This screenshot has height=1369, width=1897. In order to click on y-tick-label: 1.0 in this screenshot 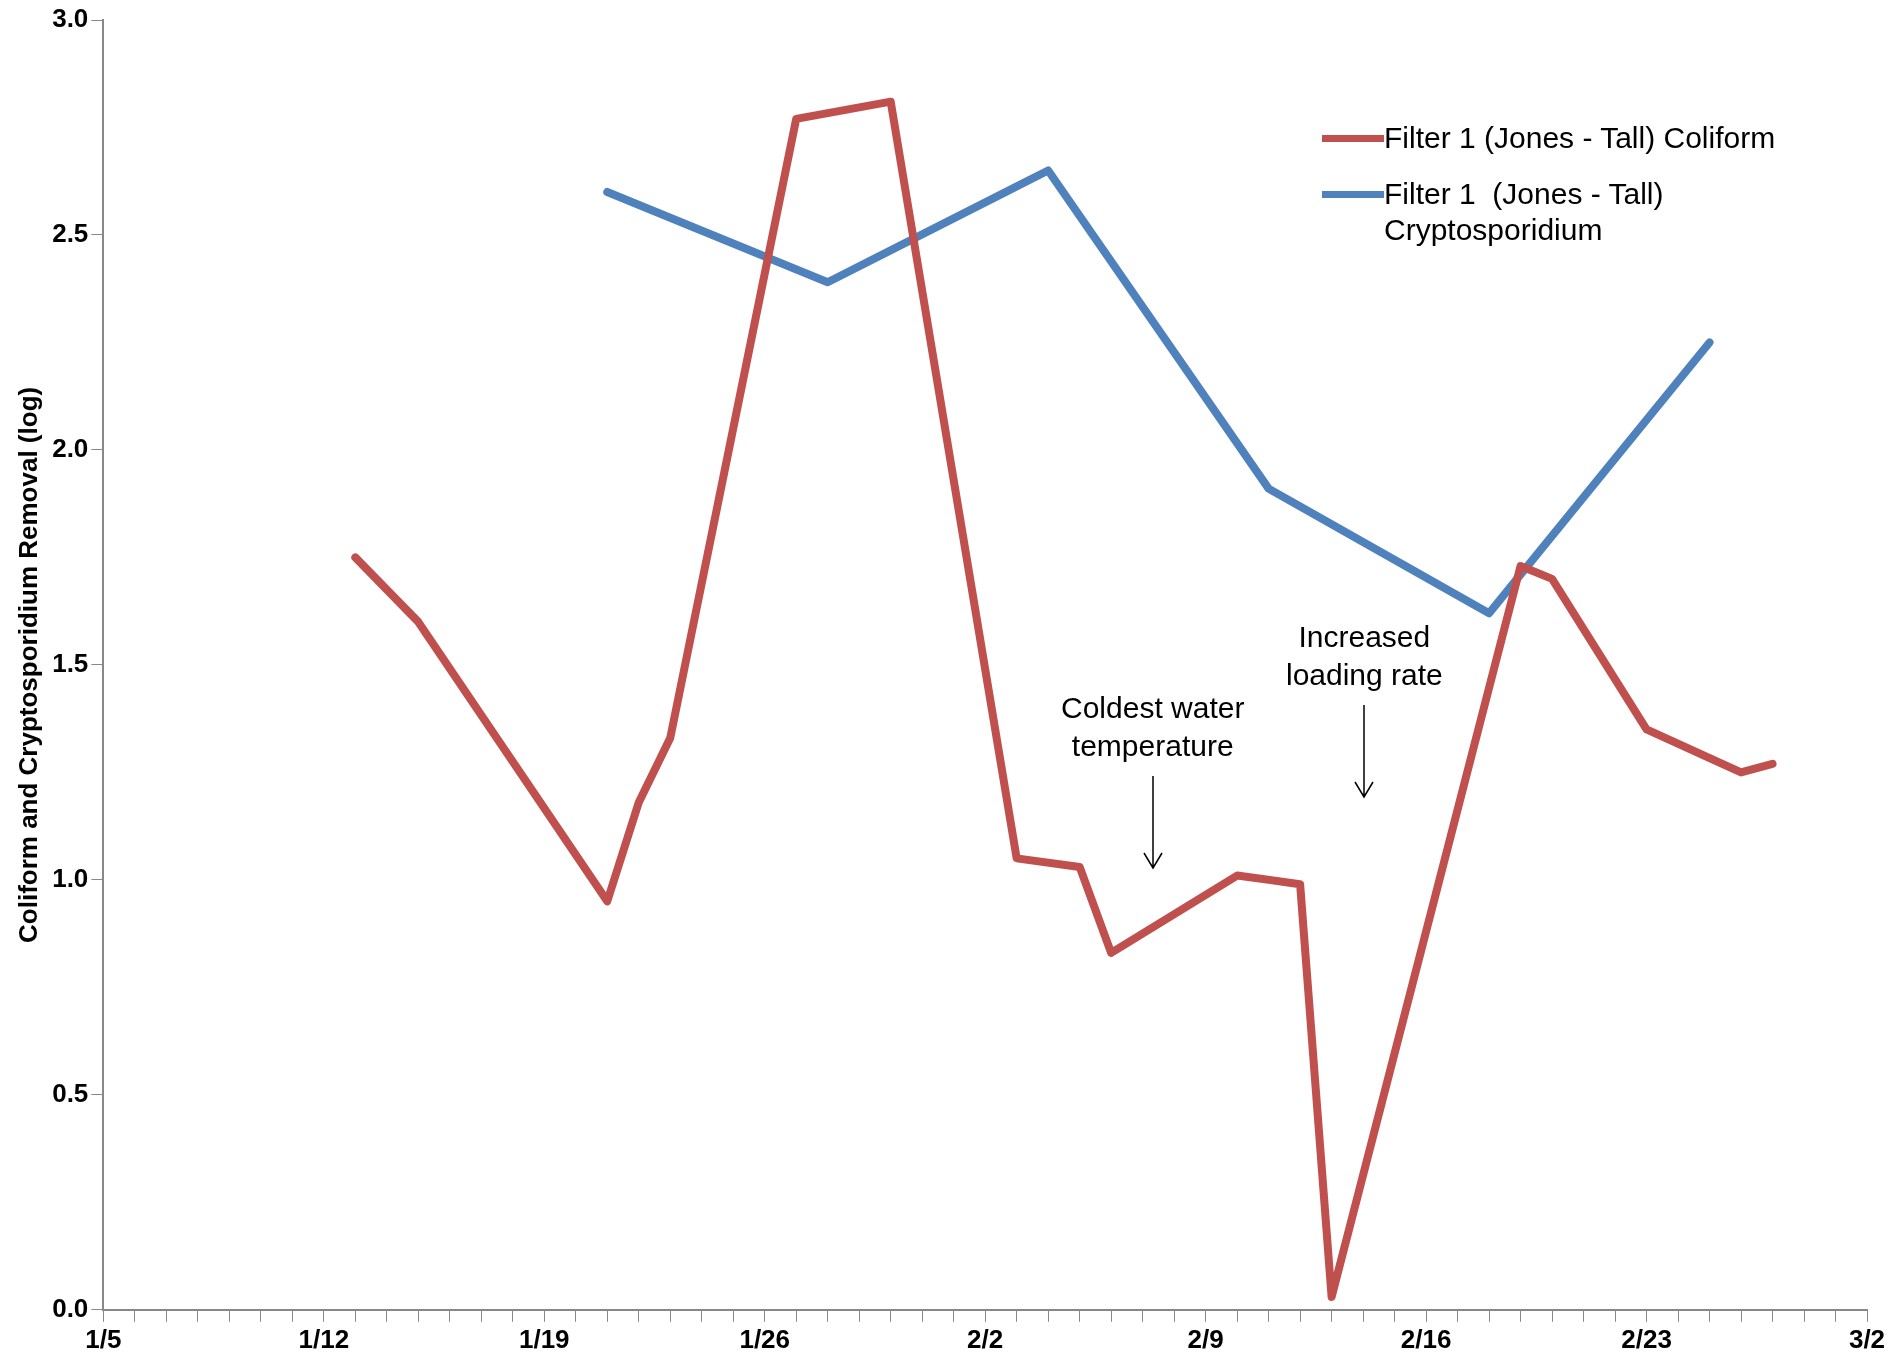, I will do `click(70, 878)`.